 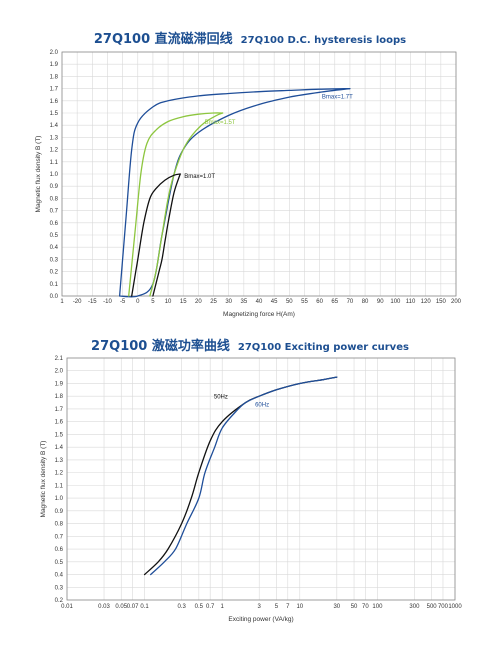 I want to click on curve-60hz, so click(x=244, y=476).